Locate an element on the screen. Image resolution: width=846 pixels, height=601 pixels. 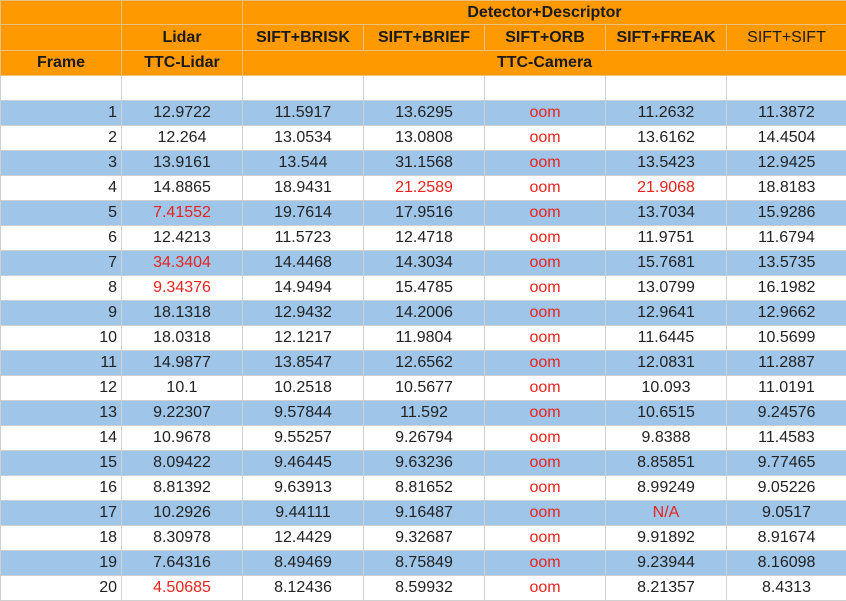
ttc-camera-cell: 15.4785 is located at coordinates (424, 288).